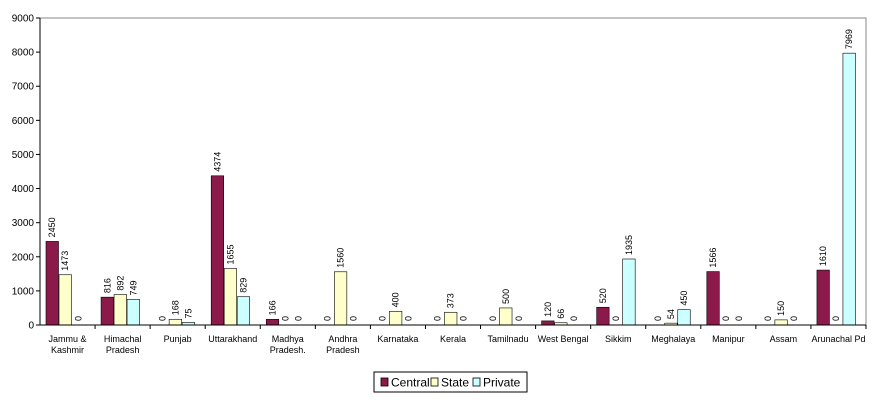 The image size is (878, 402). What do you see at coordinates (671, 314) in the screenshot?
I see `data-label: 54` at bounding box center [671, 314].